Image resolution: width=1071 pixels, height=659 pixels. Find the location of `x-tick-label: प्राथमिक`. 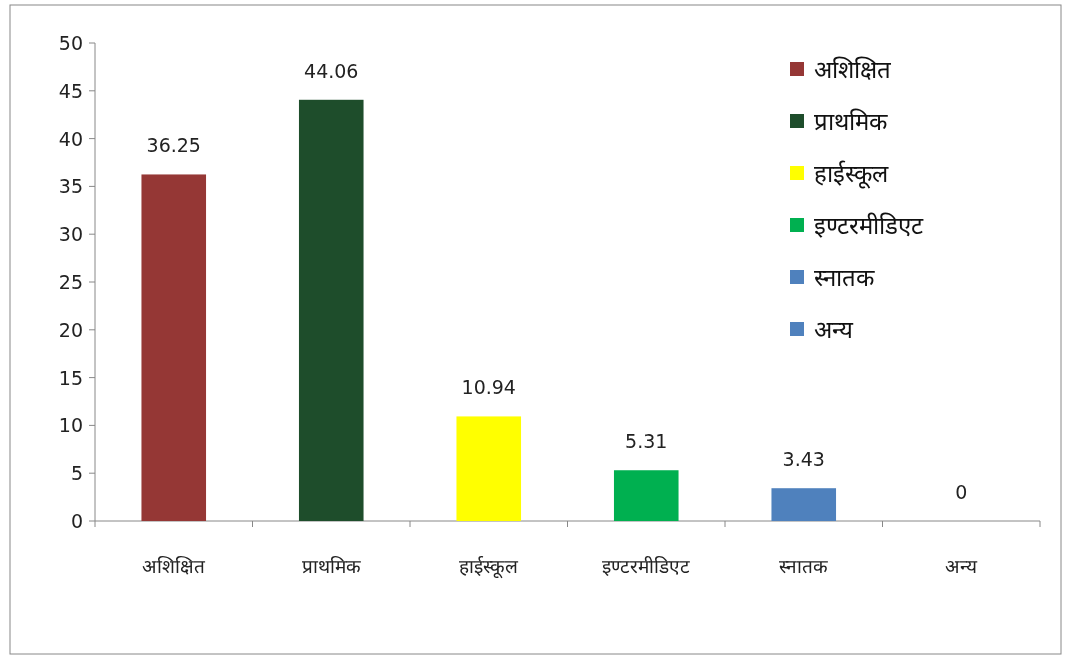

x-tick-label: प्राथमिक is located at coordinates (331, 566).